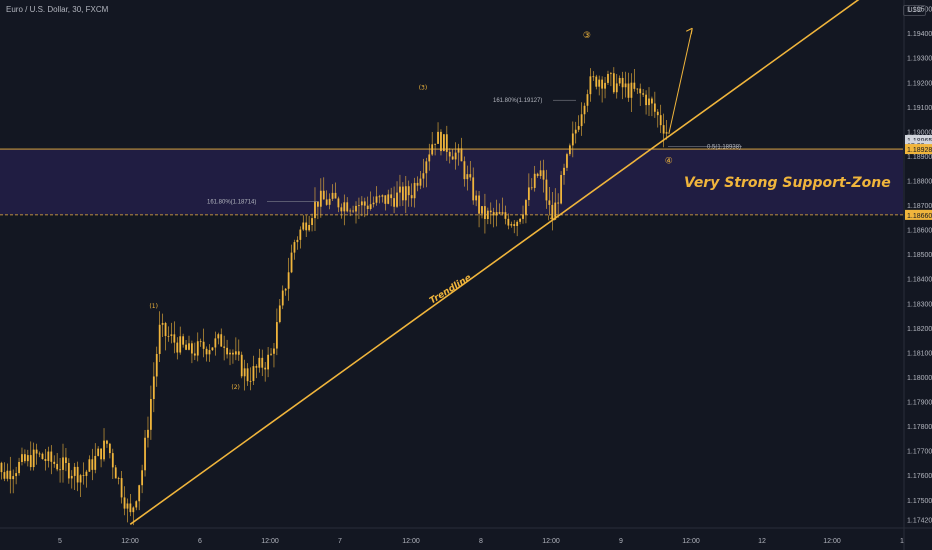 The image size is (932, 550). I want to click on x-tick-label: 1, so click(902, 541).